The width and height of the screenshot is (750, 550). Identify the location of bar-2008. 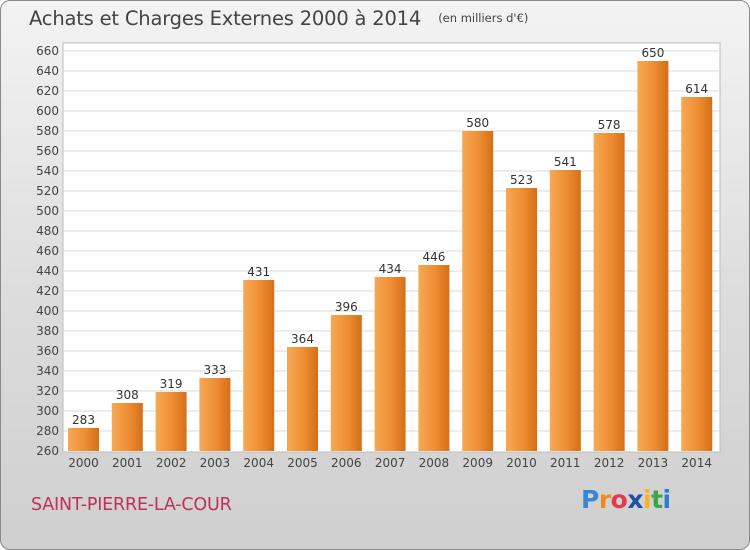
(434, 358).